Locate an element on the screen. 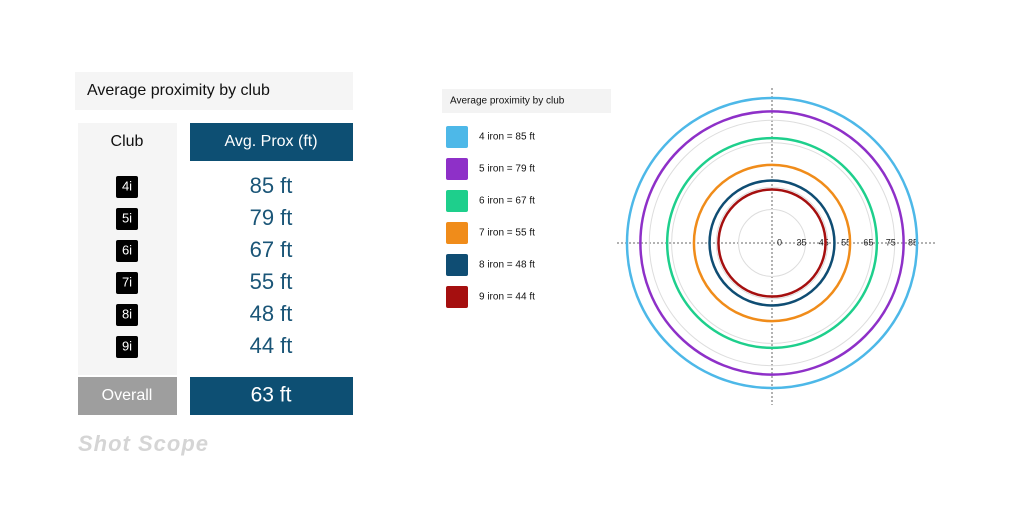 The image size is (1024, 517). club-label: 5i is located at coordinates (127, 217).